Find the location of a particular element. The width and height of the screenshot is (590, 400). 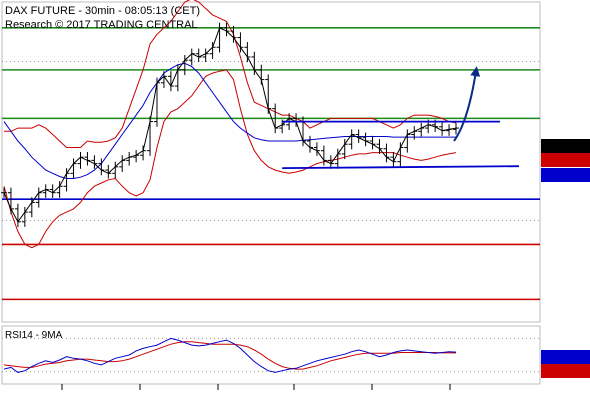

rsi-panel: RSI14 - 9MA is located at coordinates (271, 355).